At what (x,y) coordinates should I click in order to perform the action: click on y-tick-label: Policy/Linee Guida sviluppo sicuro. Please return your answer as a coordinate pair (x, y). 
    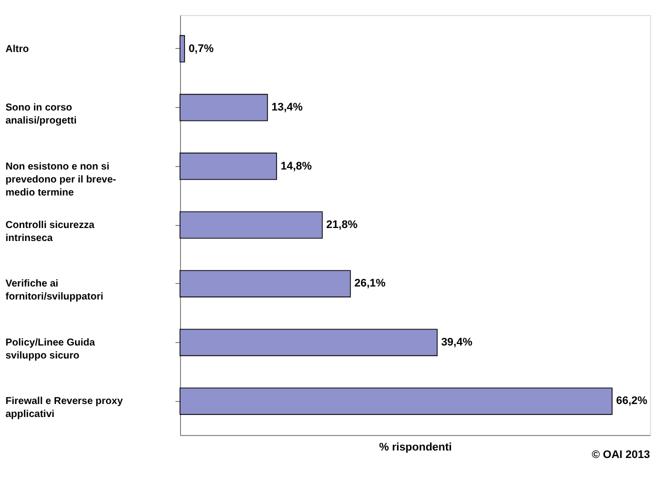
    Looking at the image, I should click on (51, 349).